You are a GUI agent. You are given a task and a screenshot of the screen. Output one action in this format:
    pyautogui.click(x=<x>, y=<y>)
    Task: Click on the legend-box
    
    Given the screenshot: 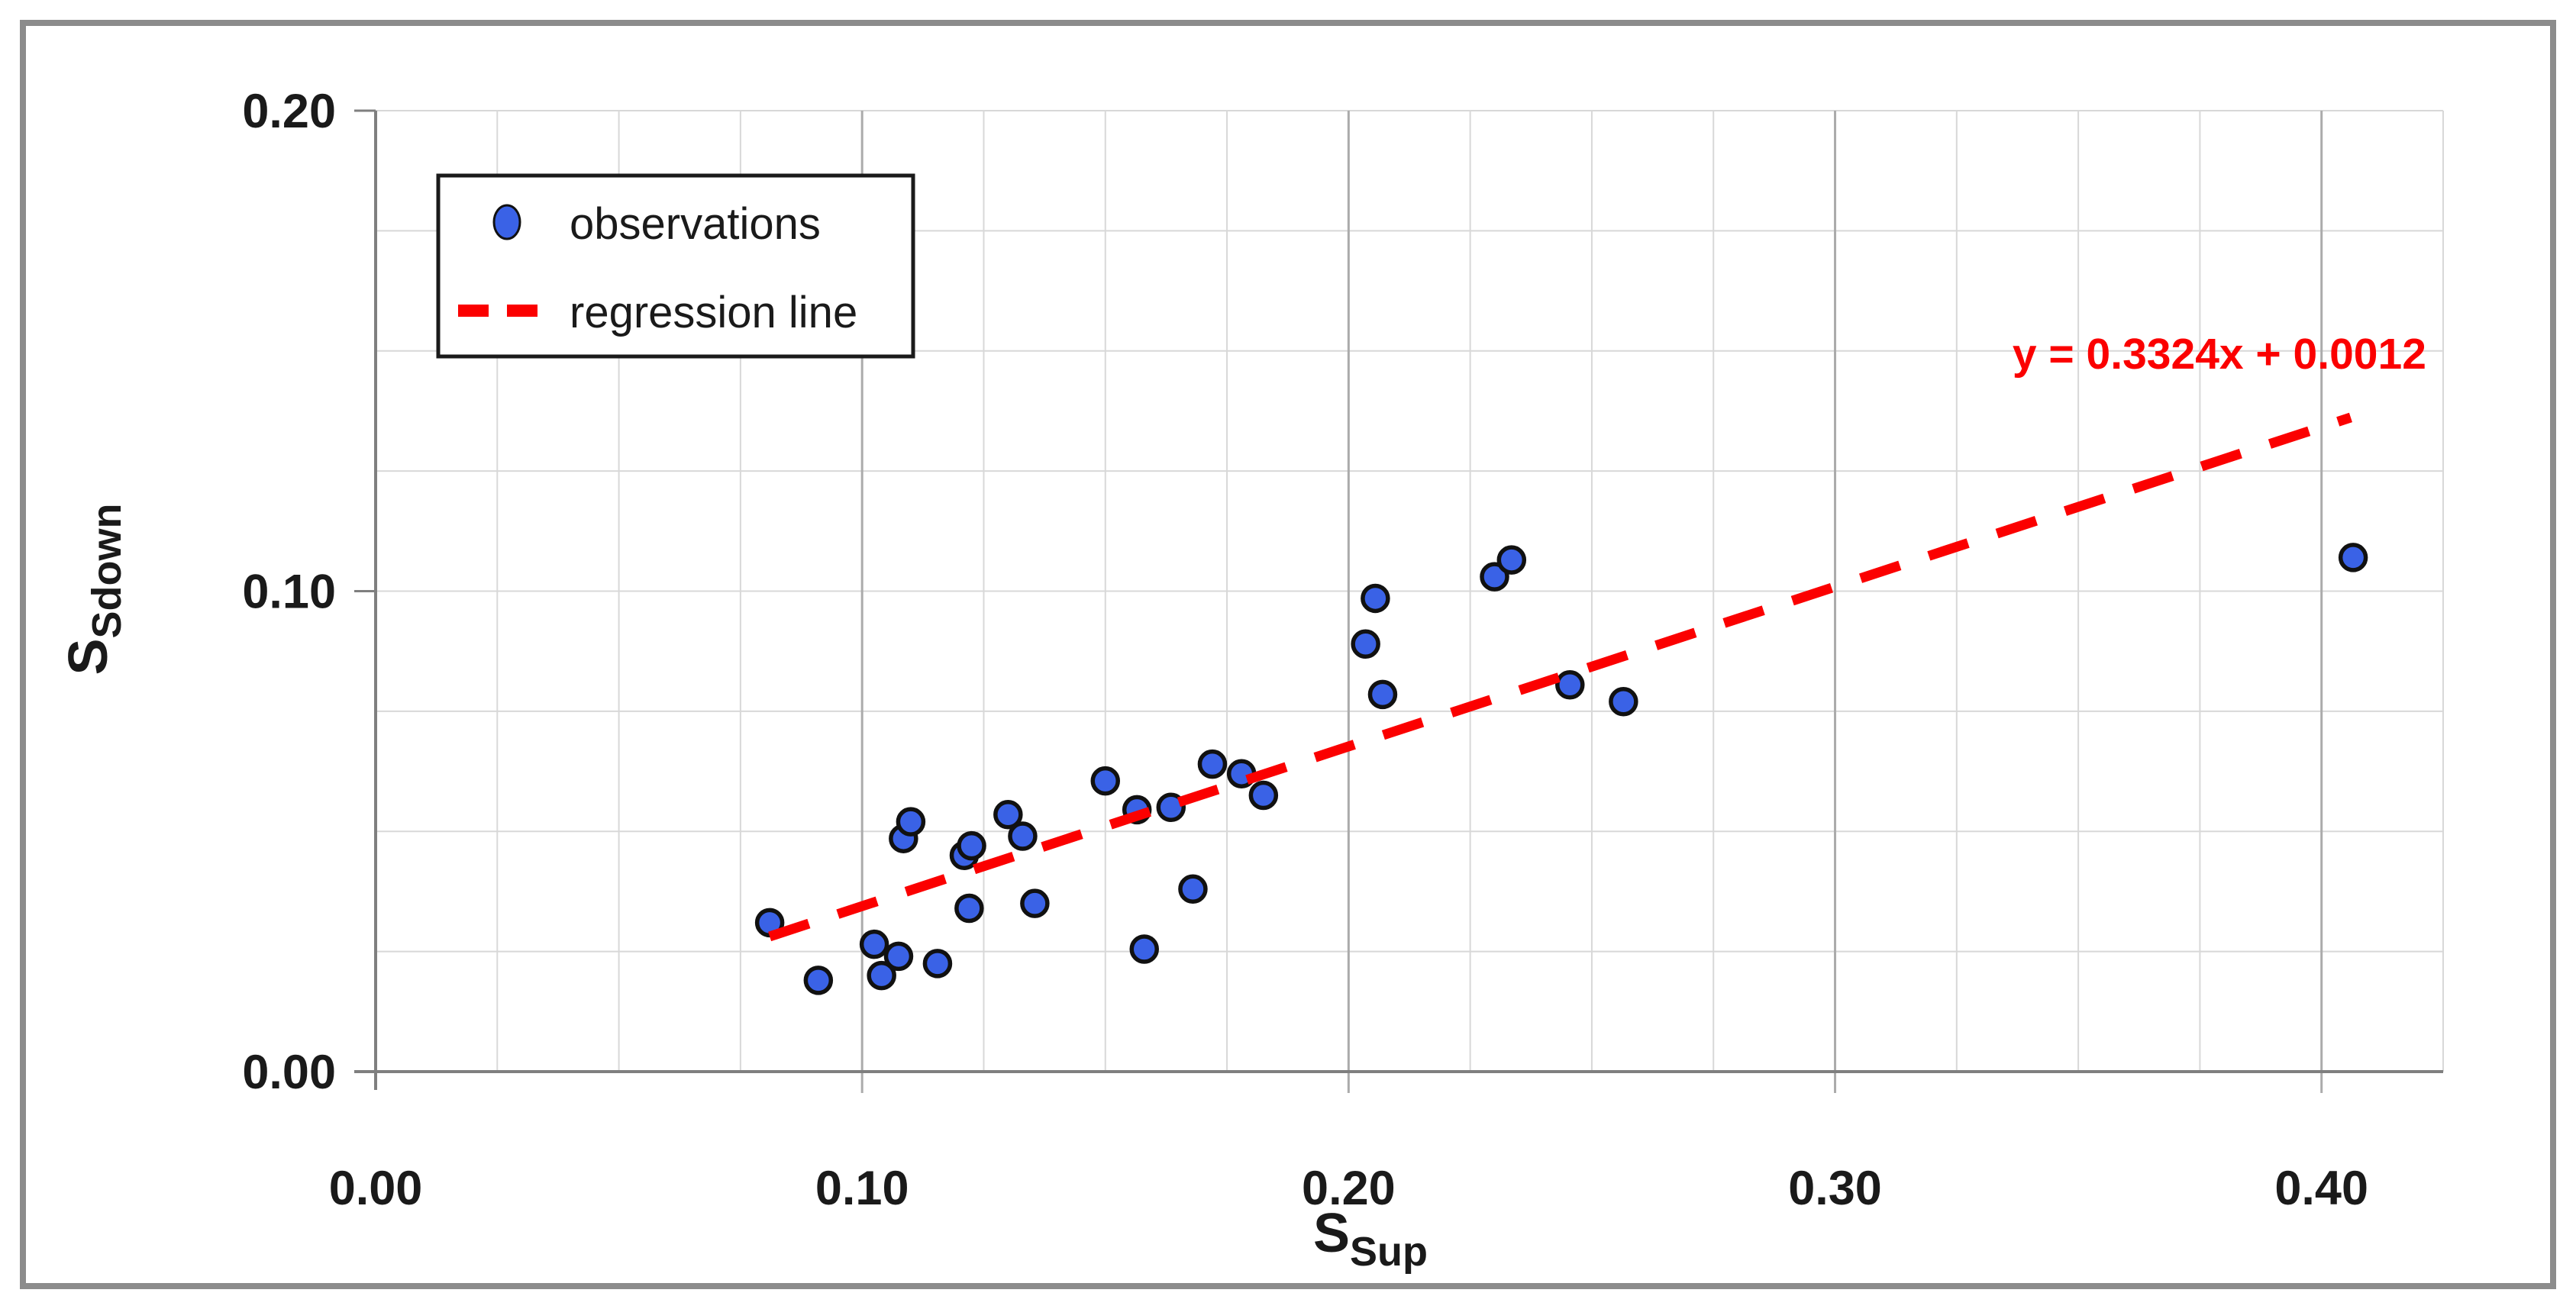 What is the action you would take?
    pyautogui.click(x=675, y=266)
    